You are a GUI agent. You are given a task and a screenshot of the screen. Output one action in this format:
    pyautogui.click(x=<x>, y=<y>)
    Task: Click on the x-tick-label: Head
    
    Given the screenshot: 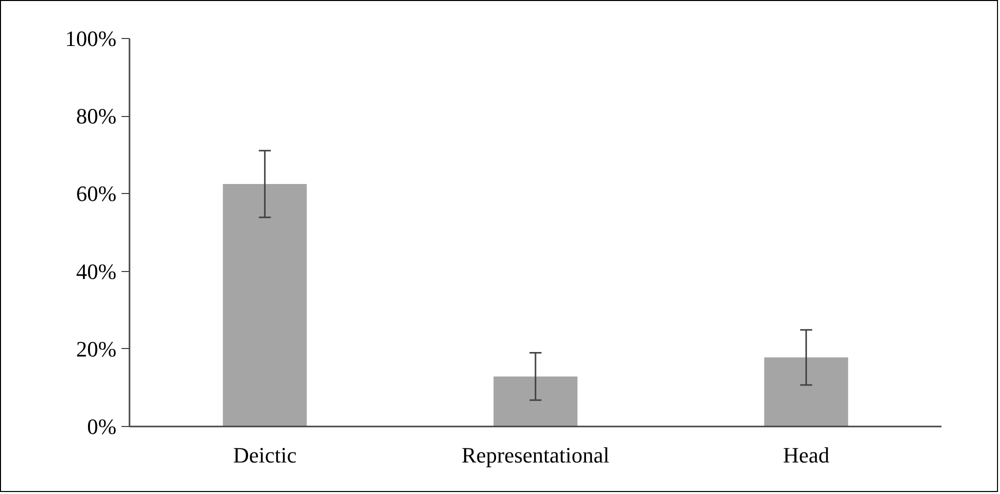 What is the action you would take?
    pyautogui.click(x=806, y=455)
    